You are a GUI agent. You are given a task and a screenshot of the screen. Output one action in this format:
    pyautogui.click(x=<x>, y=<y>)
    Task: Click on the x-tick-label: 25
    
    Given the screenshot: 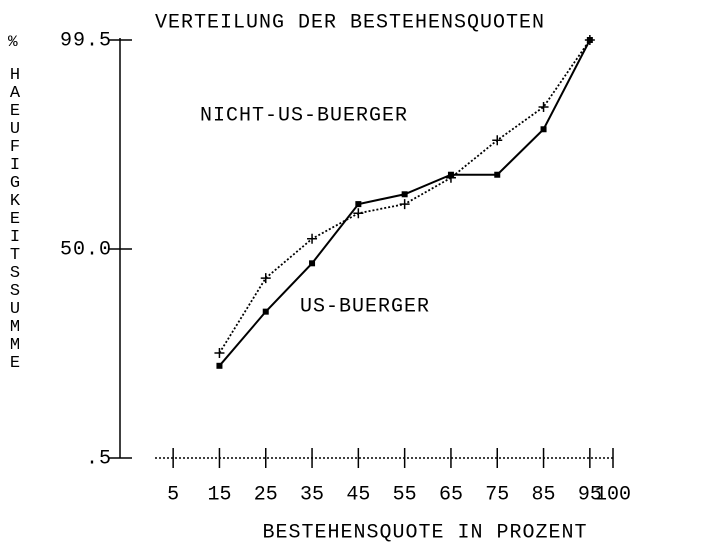 What is the action you would take?
    pyautogui.click(x=266, y=494)
    